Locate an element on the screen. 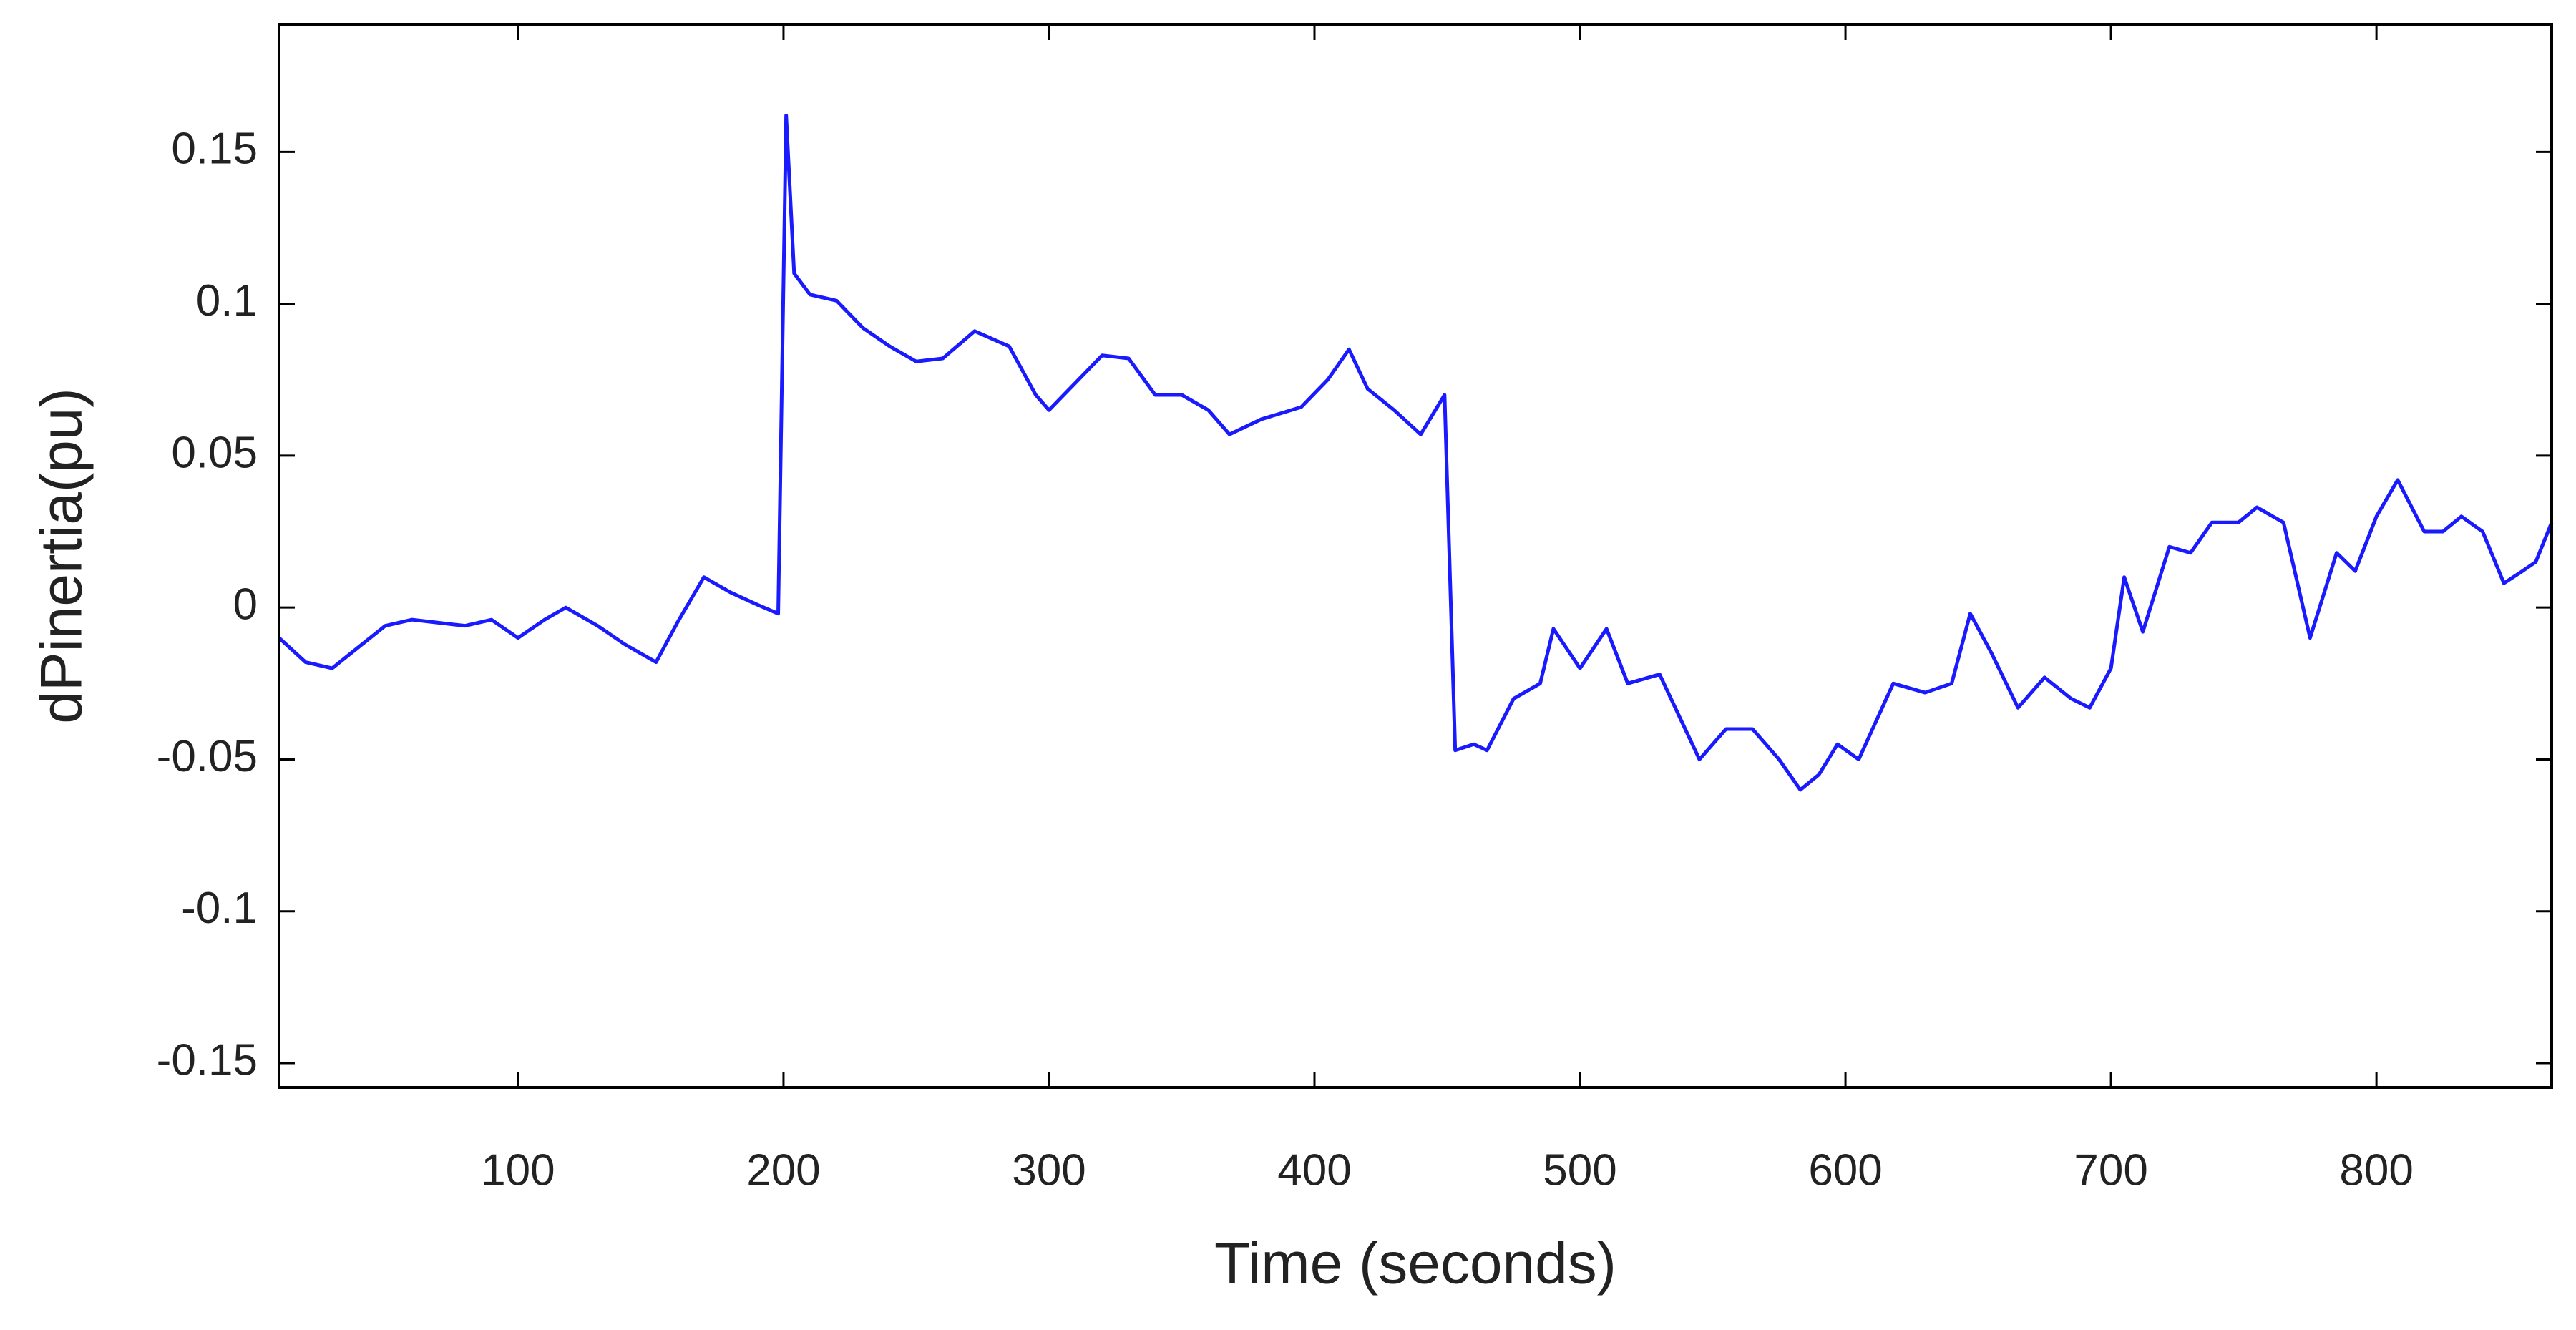 This screenshot has height=1330, width=2576. x-tick-label: 600 is located at coordinates (1845, 1170).